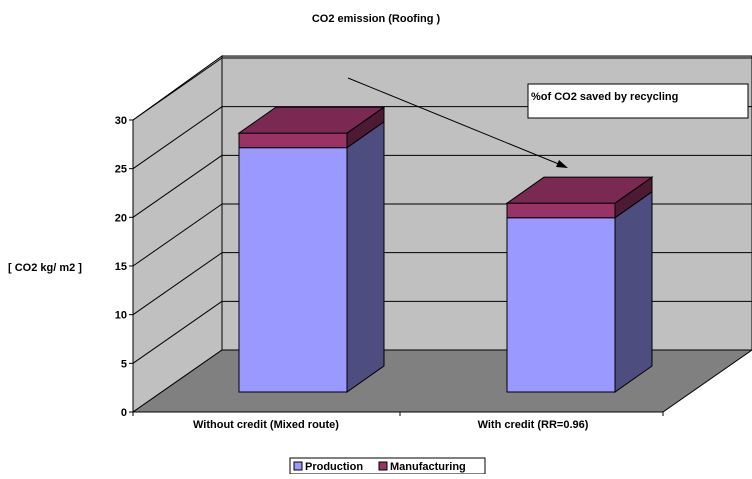 This screenshot has width=752, height=479. I want to click on x-tick-marks, so click(398, 414).